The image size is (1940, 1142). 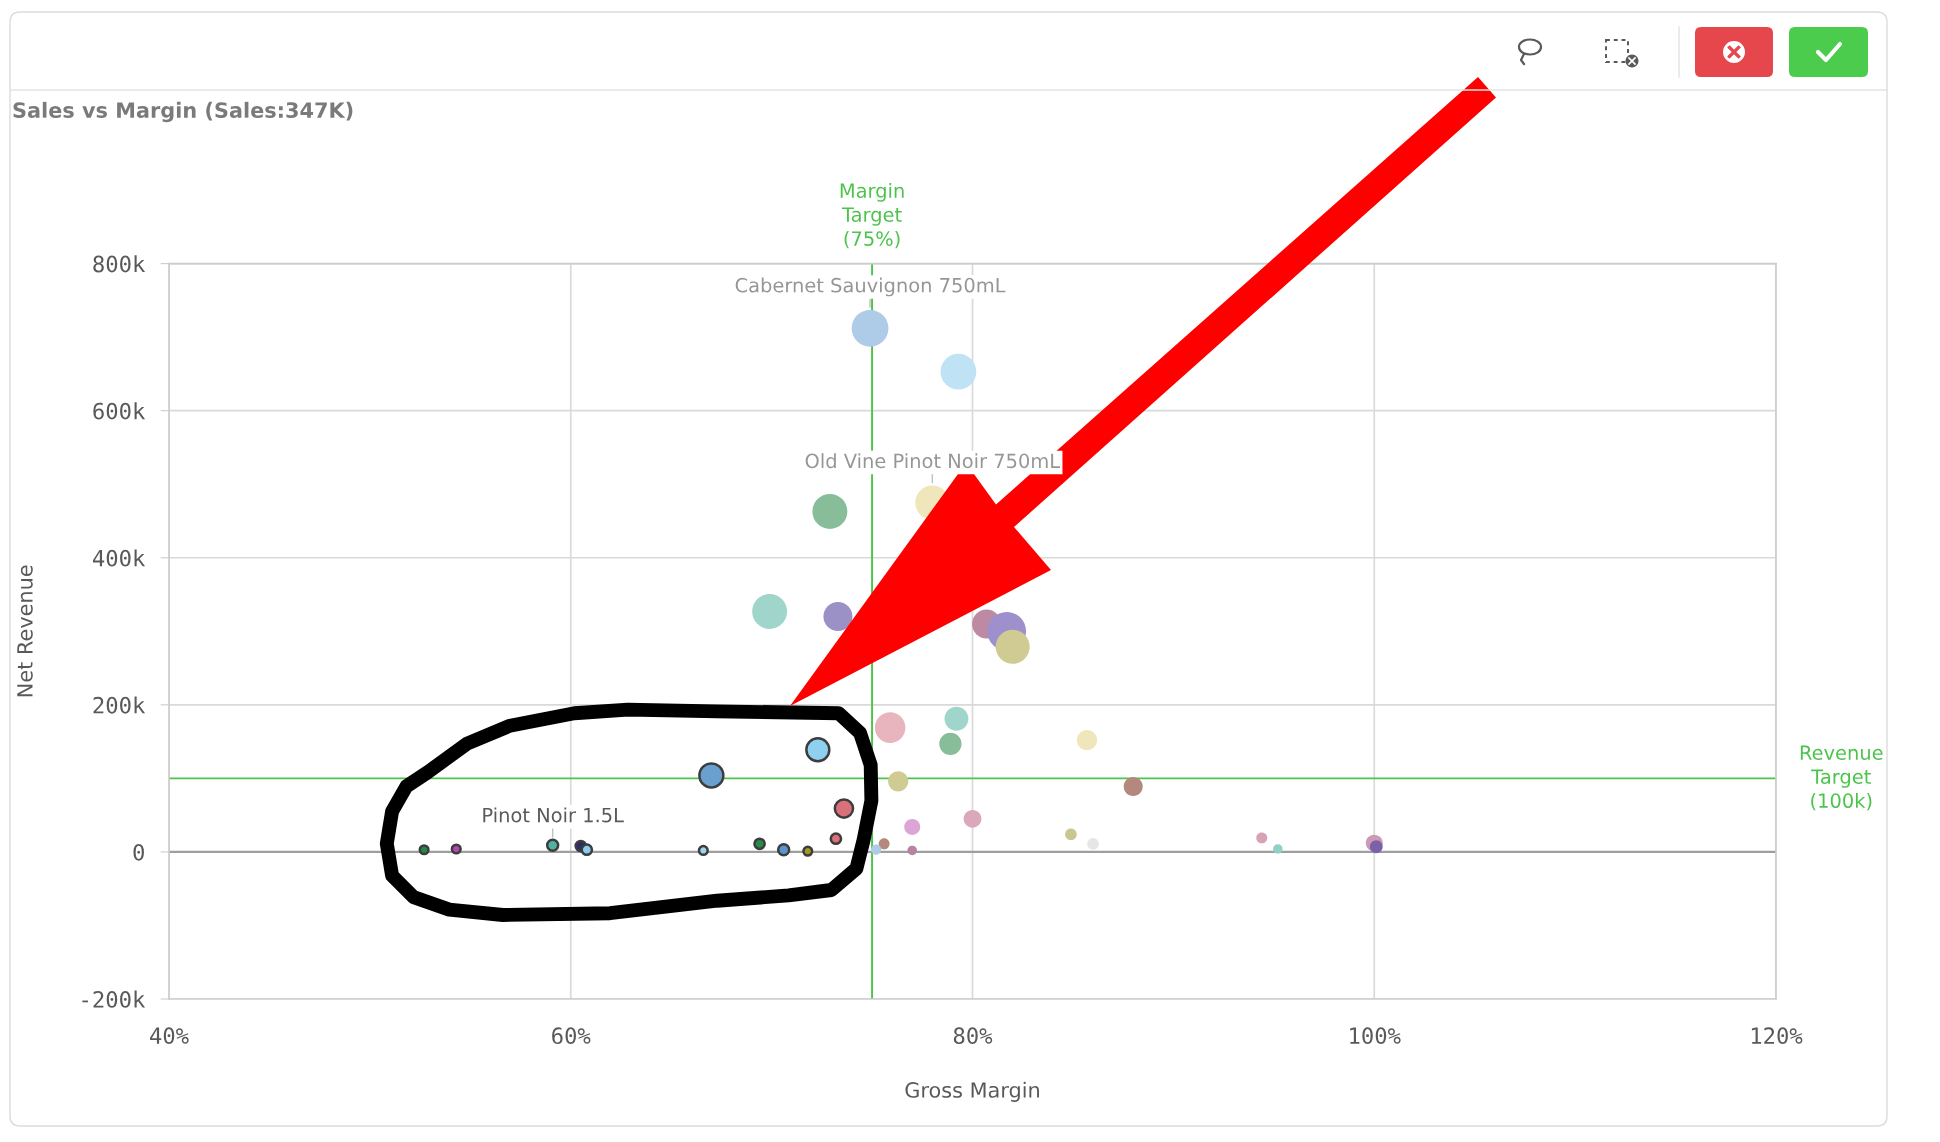 What do you see at coordinates (933, 461) in the screenshot?
I see `annotation: Old Vine Pinot Noir 750mL` at bounding box center [933, 461].